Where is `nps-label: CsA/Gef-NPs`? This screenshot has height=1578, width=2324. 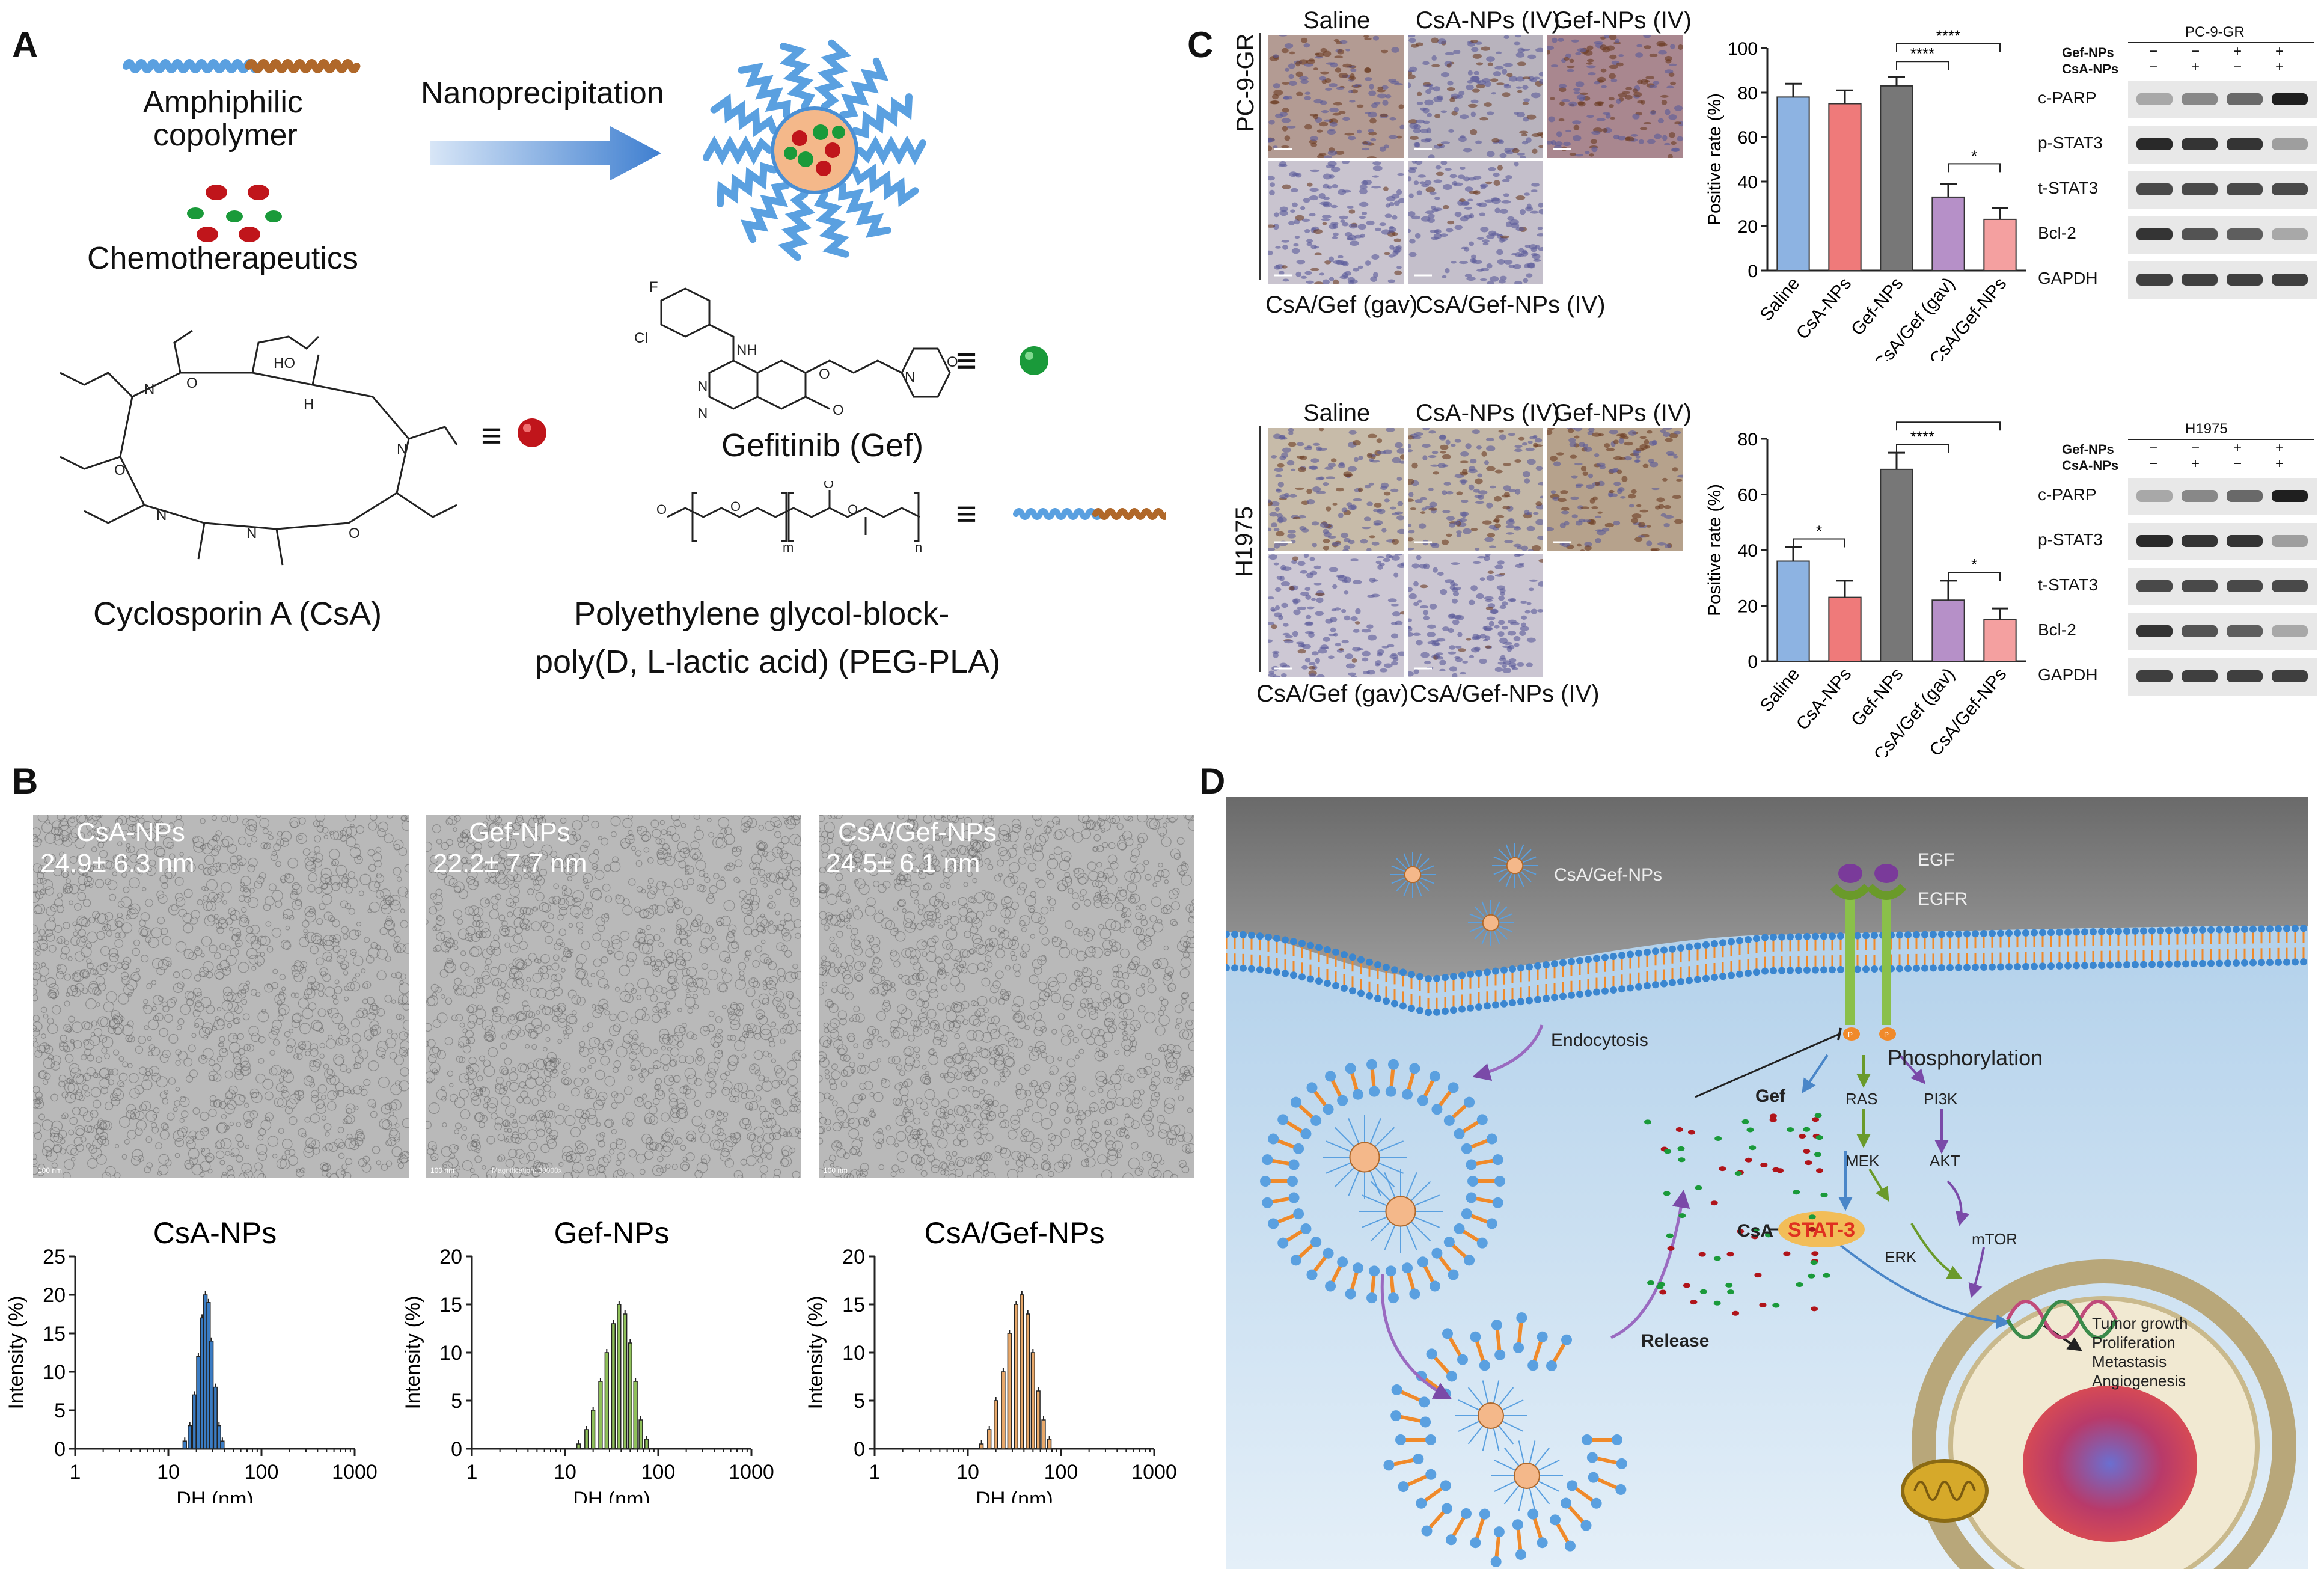
nps-label: CsA/Gef-NPs is located at coordinates (1608, 875).